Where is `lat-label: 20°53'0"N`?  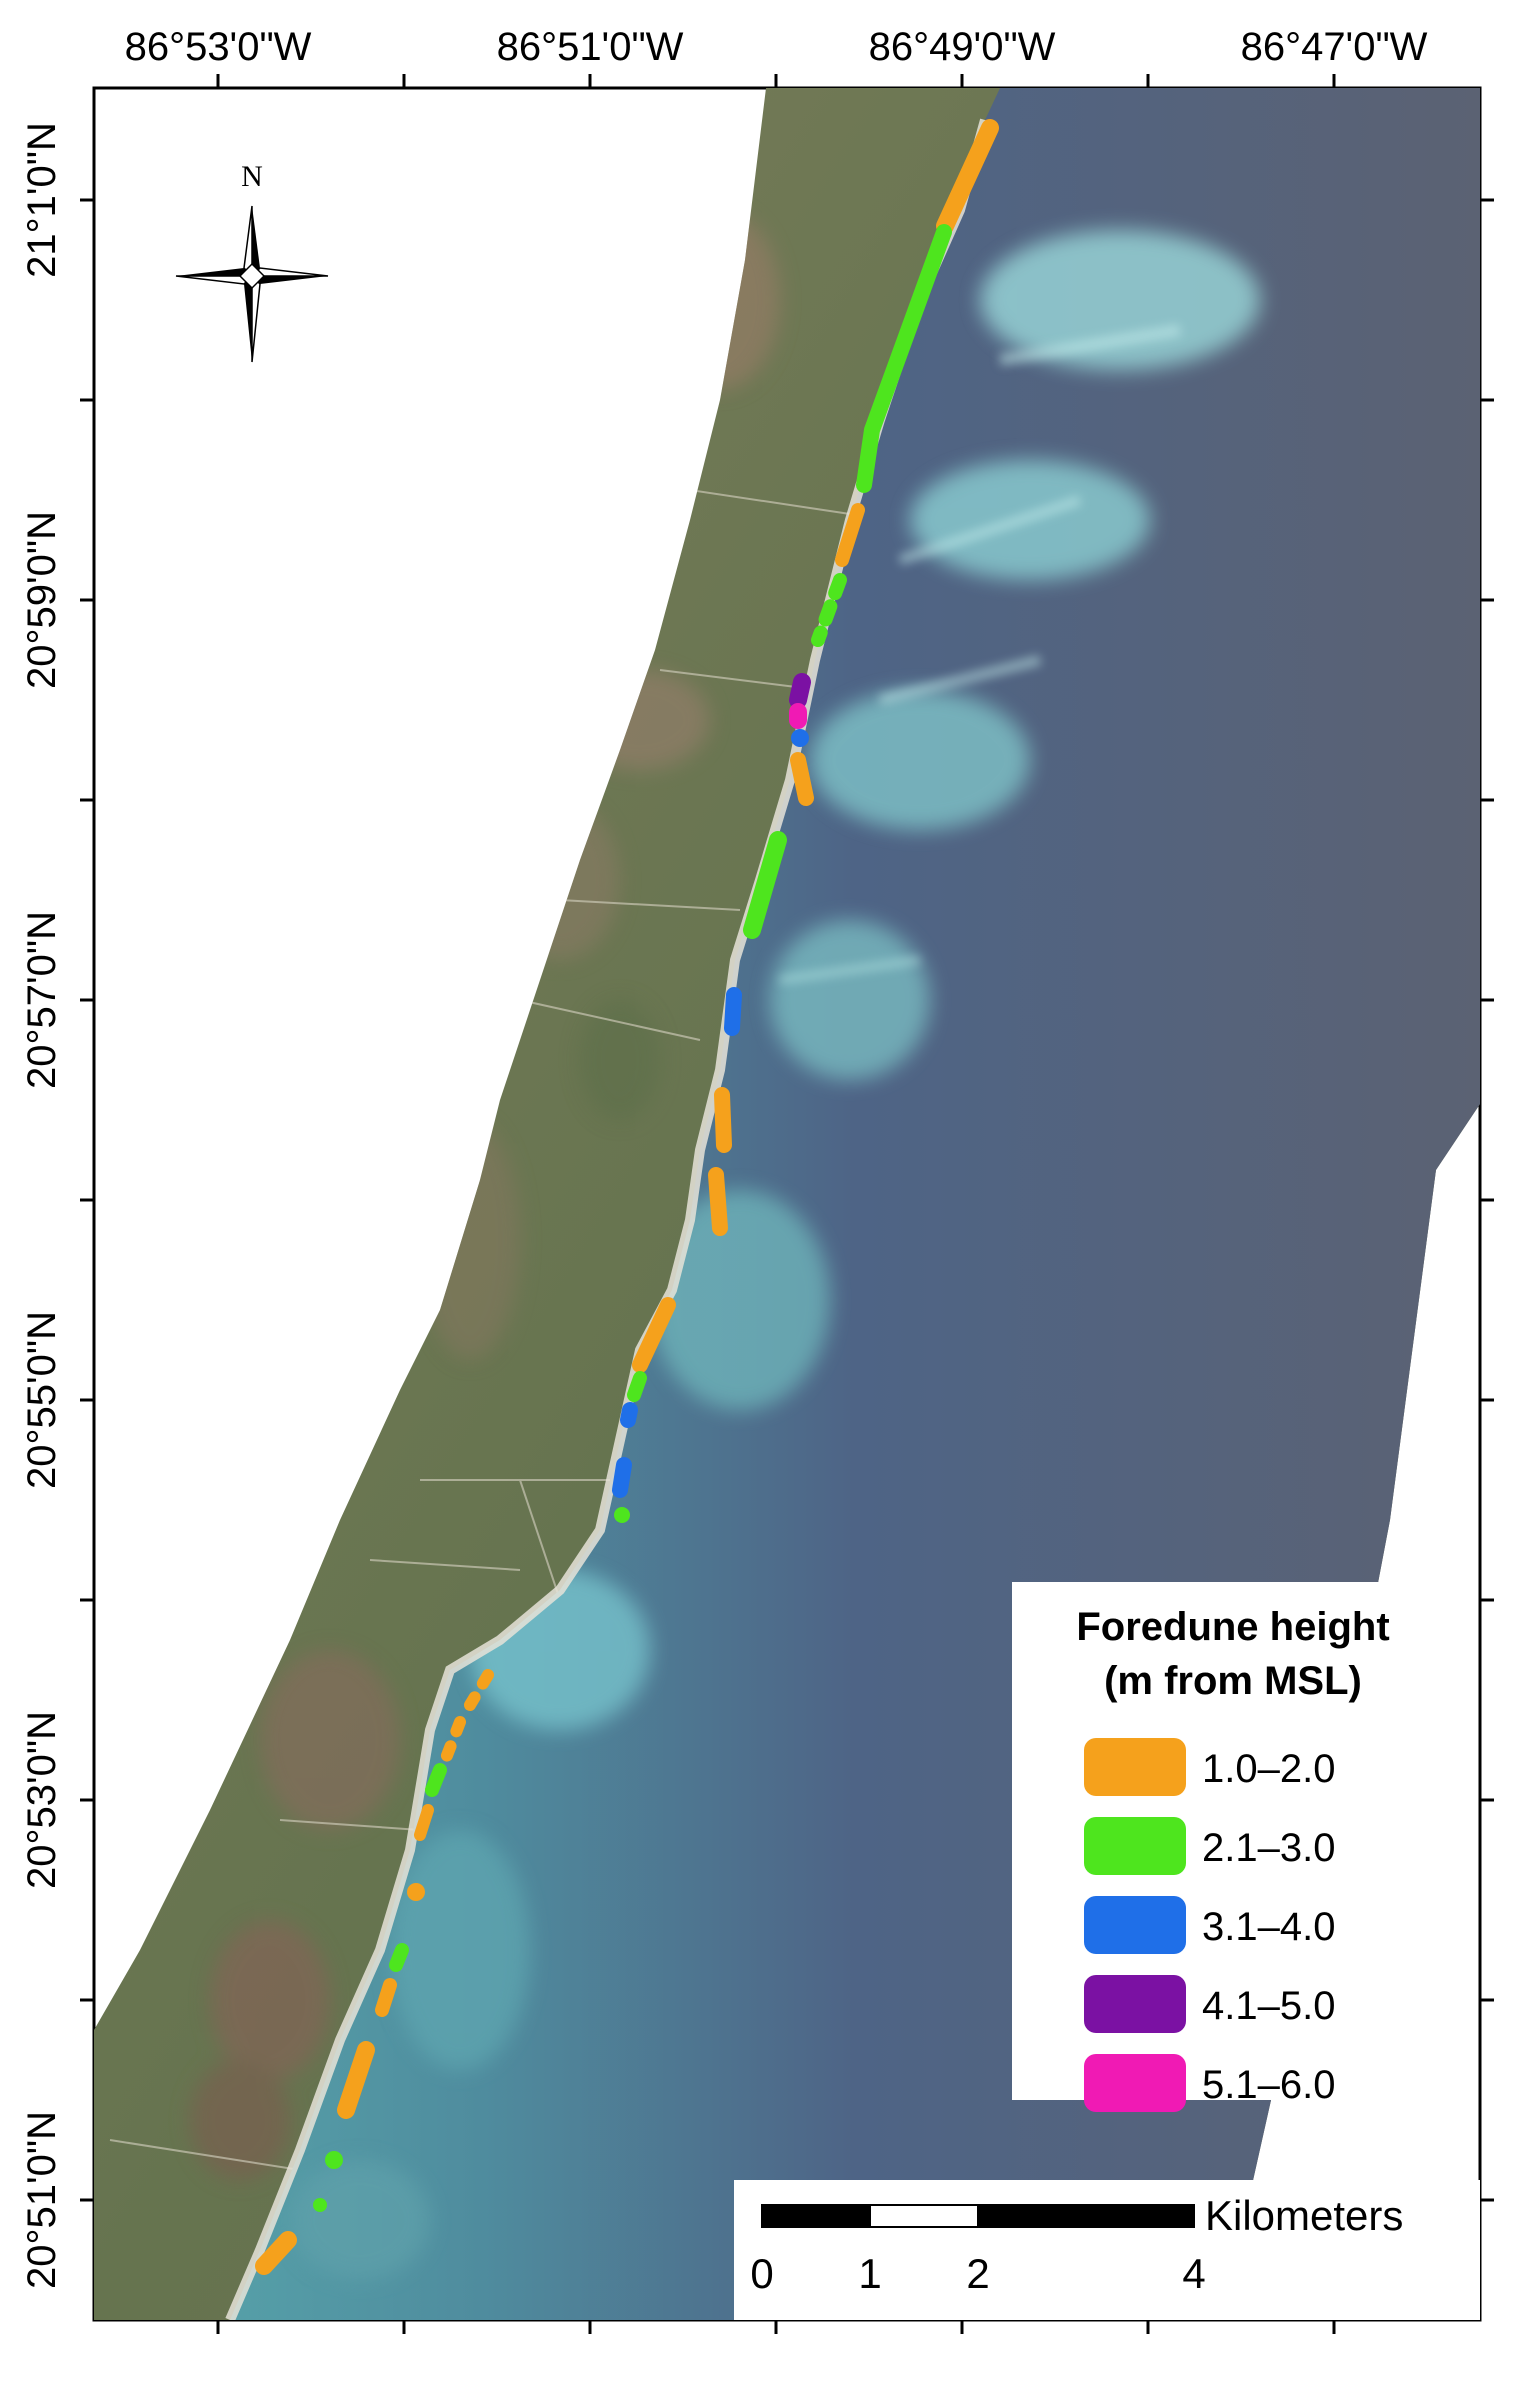 lat-label: 20°53'0"N is located at coordinates (42, 1800).